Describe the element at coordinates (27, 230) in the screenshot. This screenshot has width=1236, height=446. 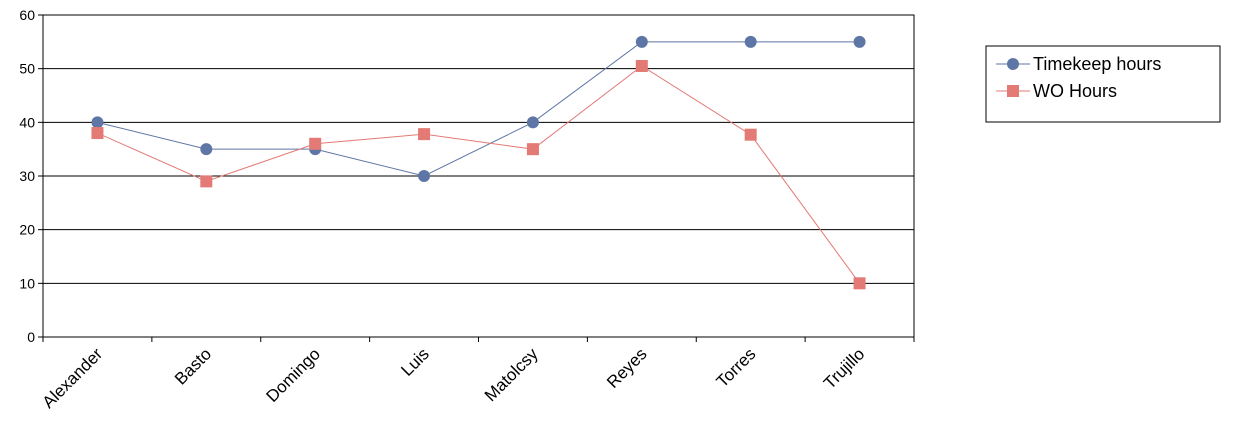
I see `y-tick-label: 20` at that location.